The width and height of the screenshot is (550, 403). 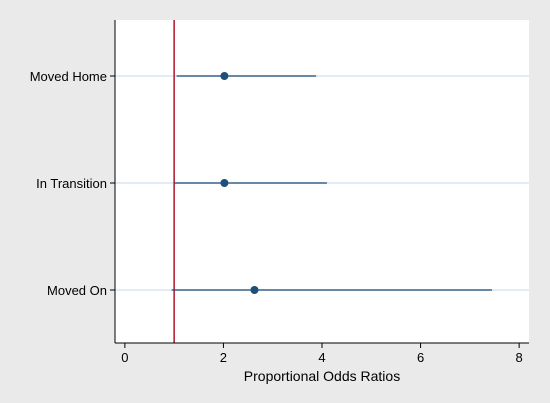 I want to click on y-tick-label: Moved Home, so click(x=68, y=76).